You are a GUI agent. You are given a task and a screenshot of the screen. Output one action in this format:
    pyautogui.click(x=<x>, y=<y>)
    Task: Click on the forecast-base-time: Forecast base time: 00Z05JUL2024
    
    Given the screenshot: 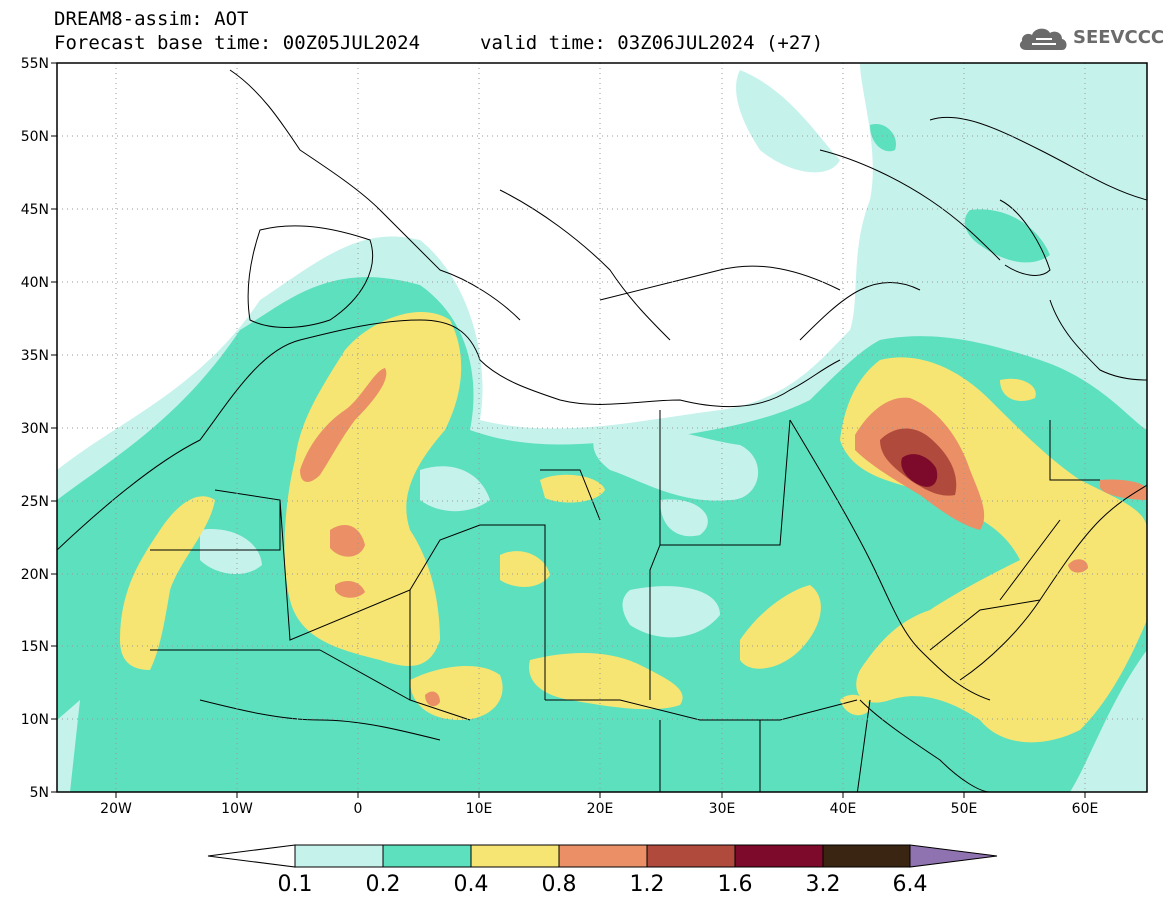 What is the action you would take?
    pyautogui.click(x=237, y=43)
    